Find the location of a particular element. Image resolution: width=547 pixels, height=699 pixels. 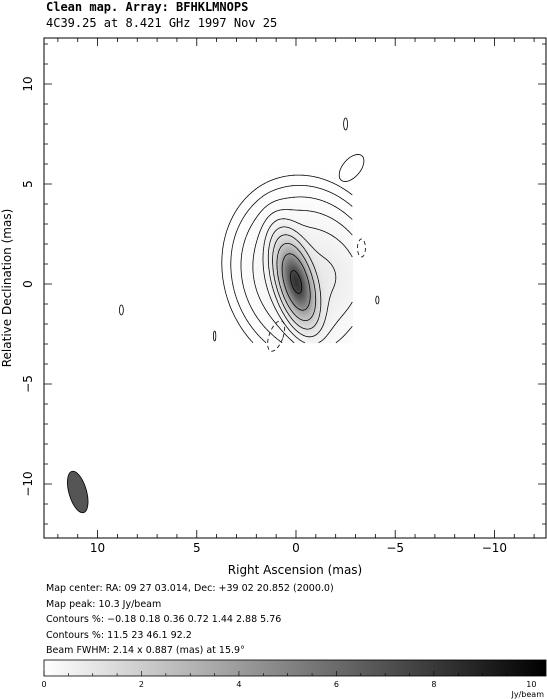

beam-ellipse is located at coordinates (78, 492).